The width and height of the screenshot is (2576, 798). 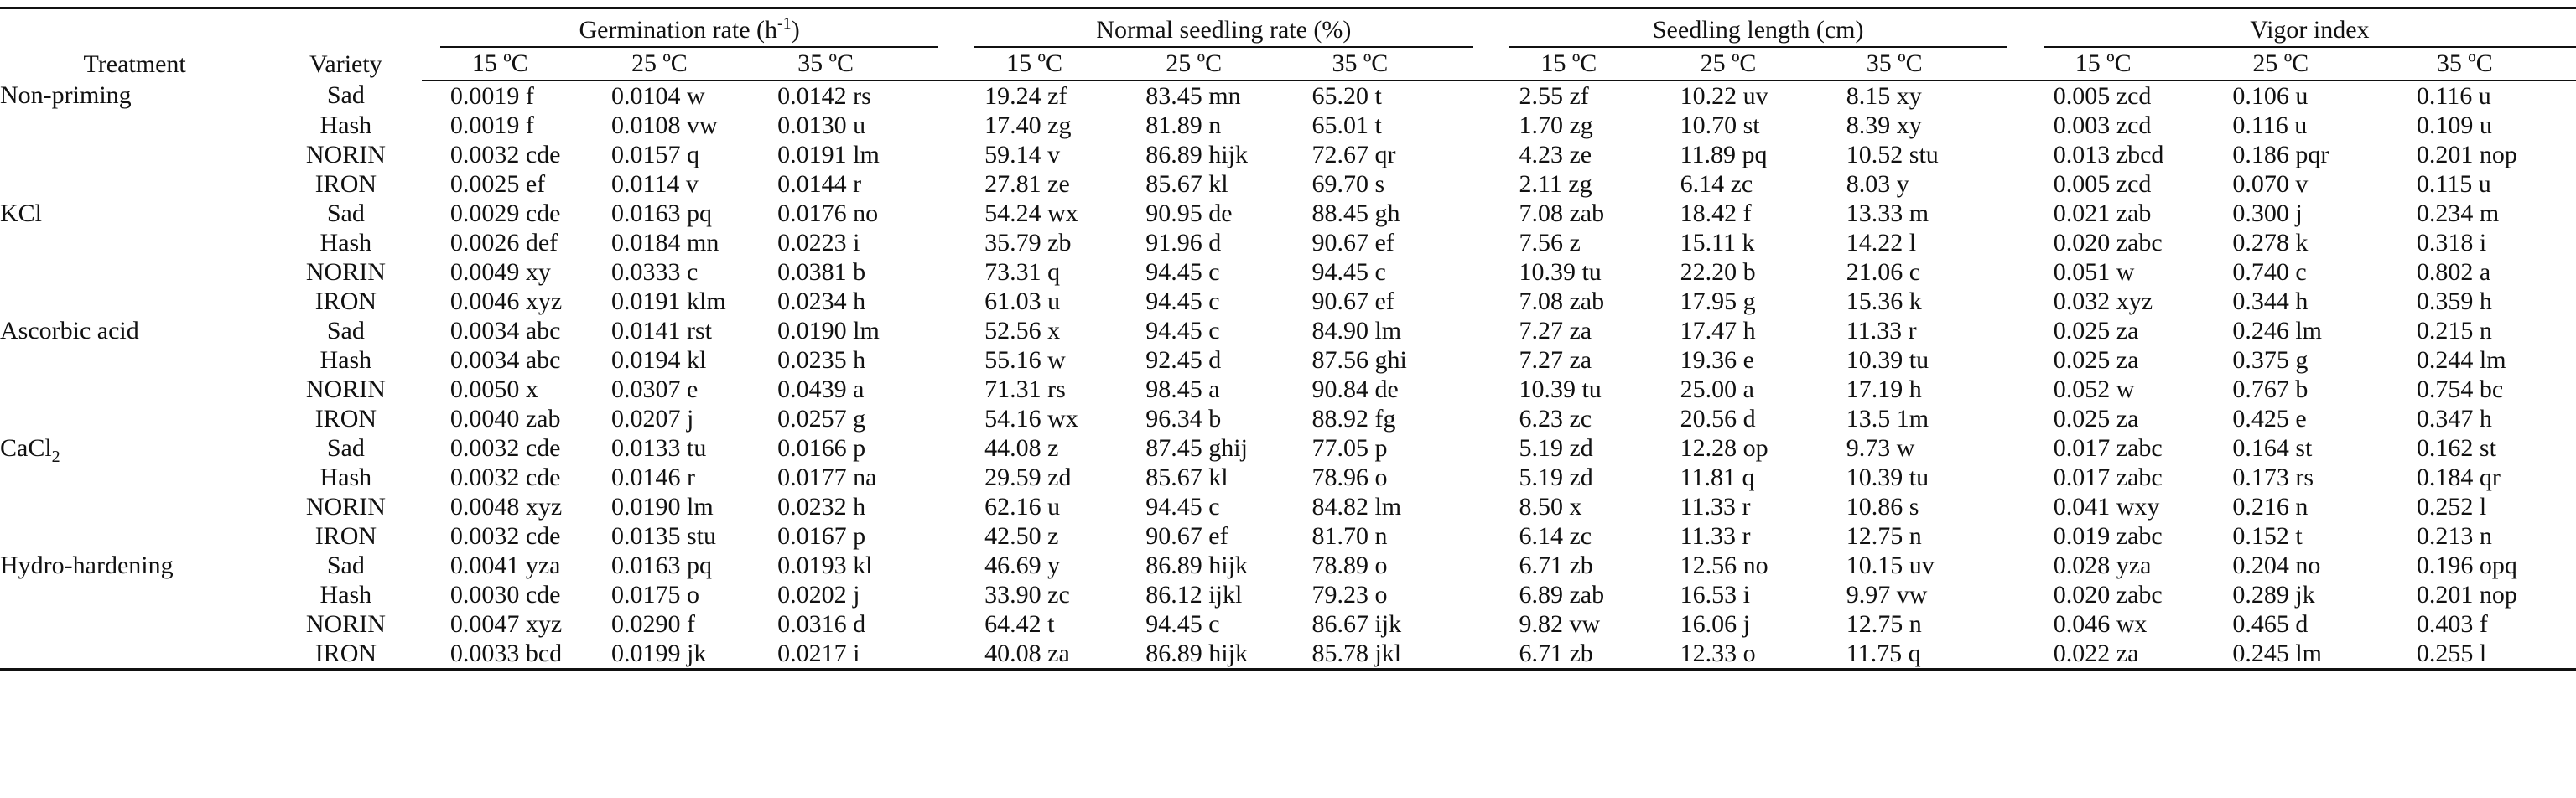 What do you see at coordinates (1349, 447) in the screenshot?
I see `value-cell: 77.05 p` at bounding box center [1349, 447].